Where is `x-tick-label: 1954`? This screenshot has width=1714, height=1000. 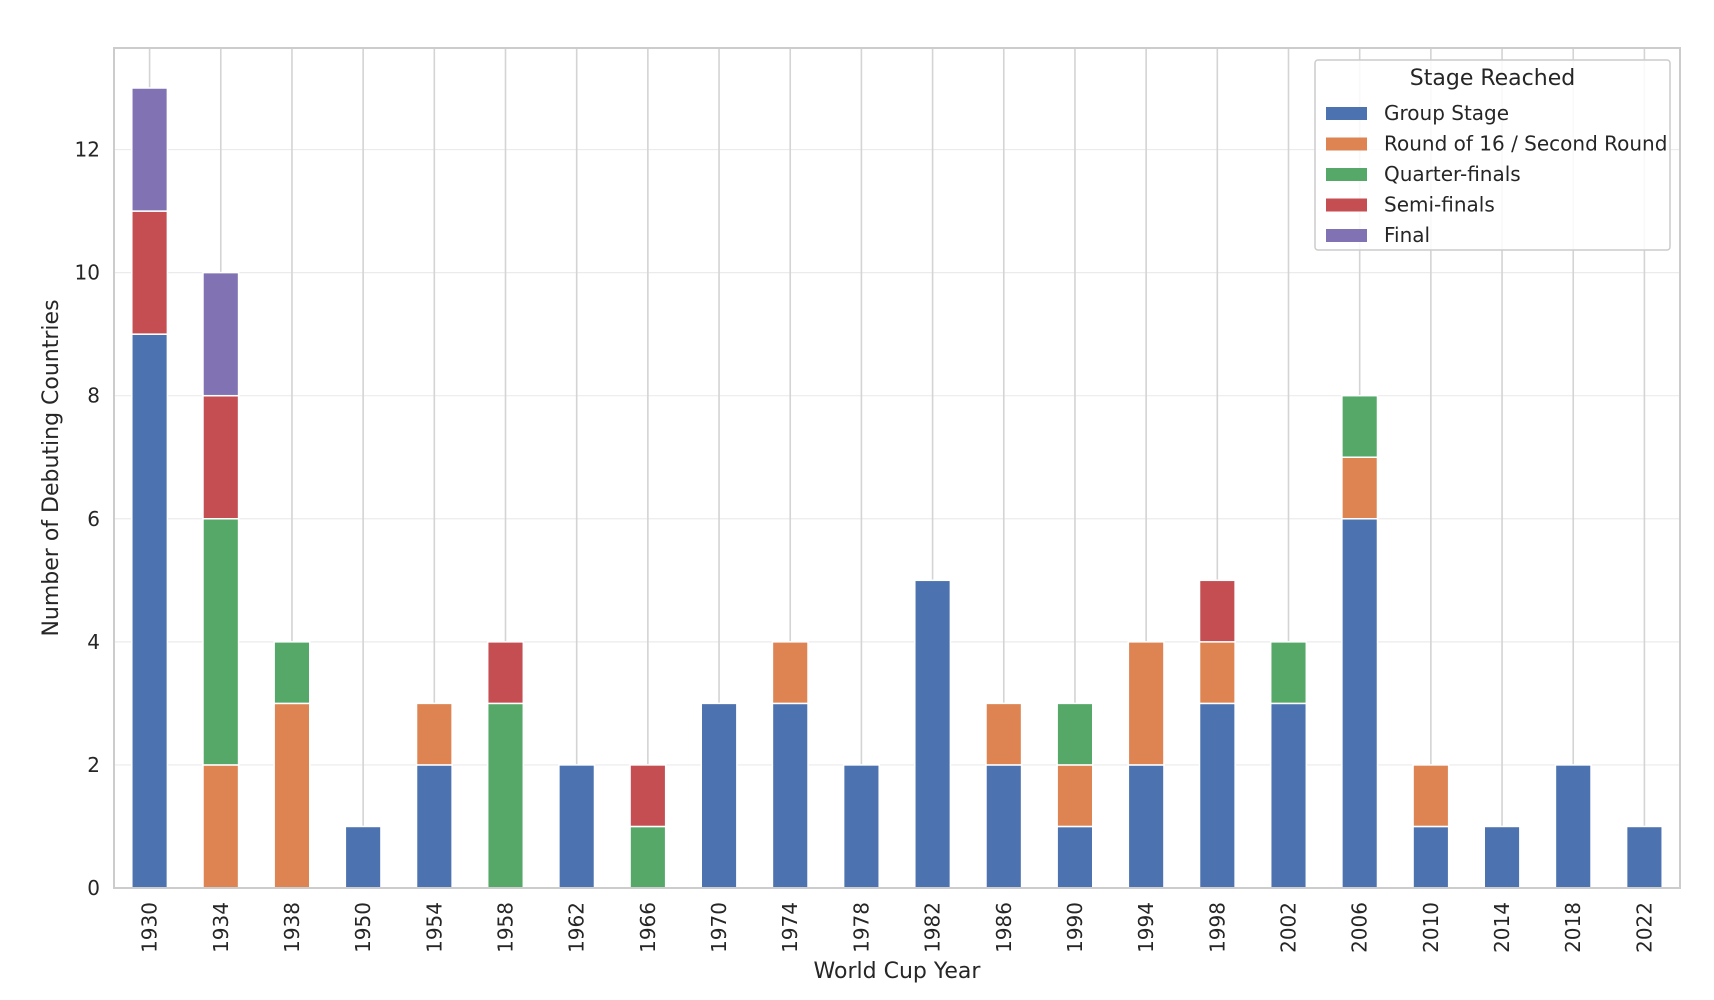
x-tick-label: 1954 is located at coordinates (434, 927).